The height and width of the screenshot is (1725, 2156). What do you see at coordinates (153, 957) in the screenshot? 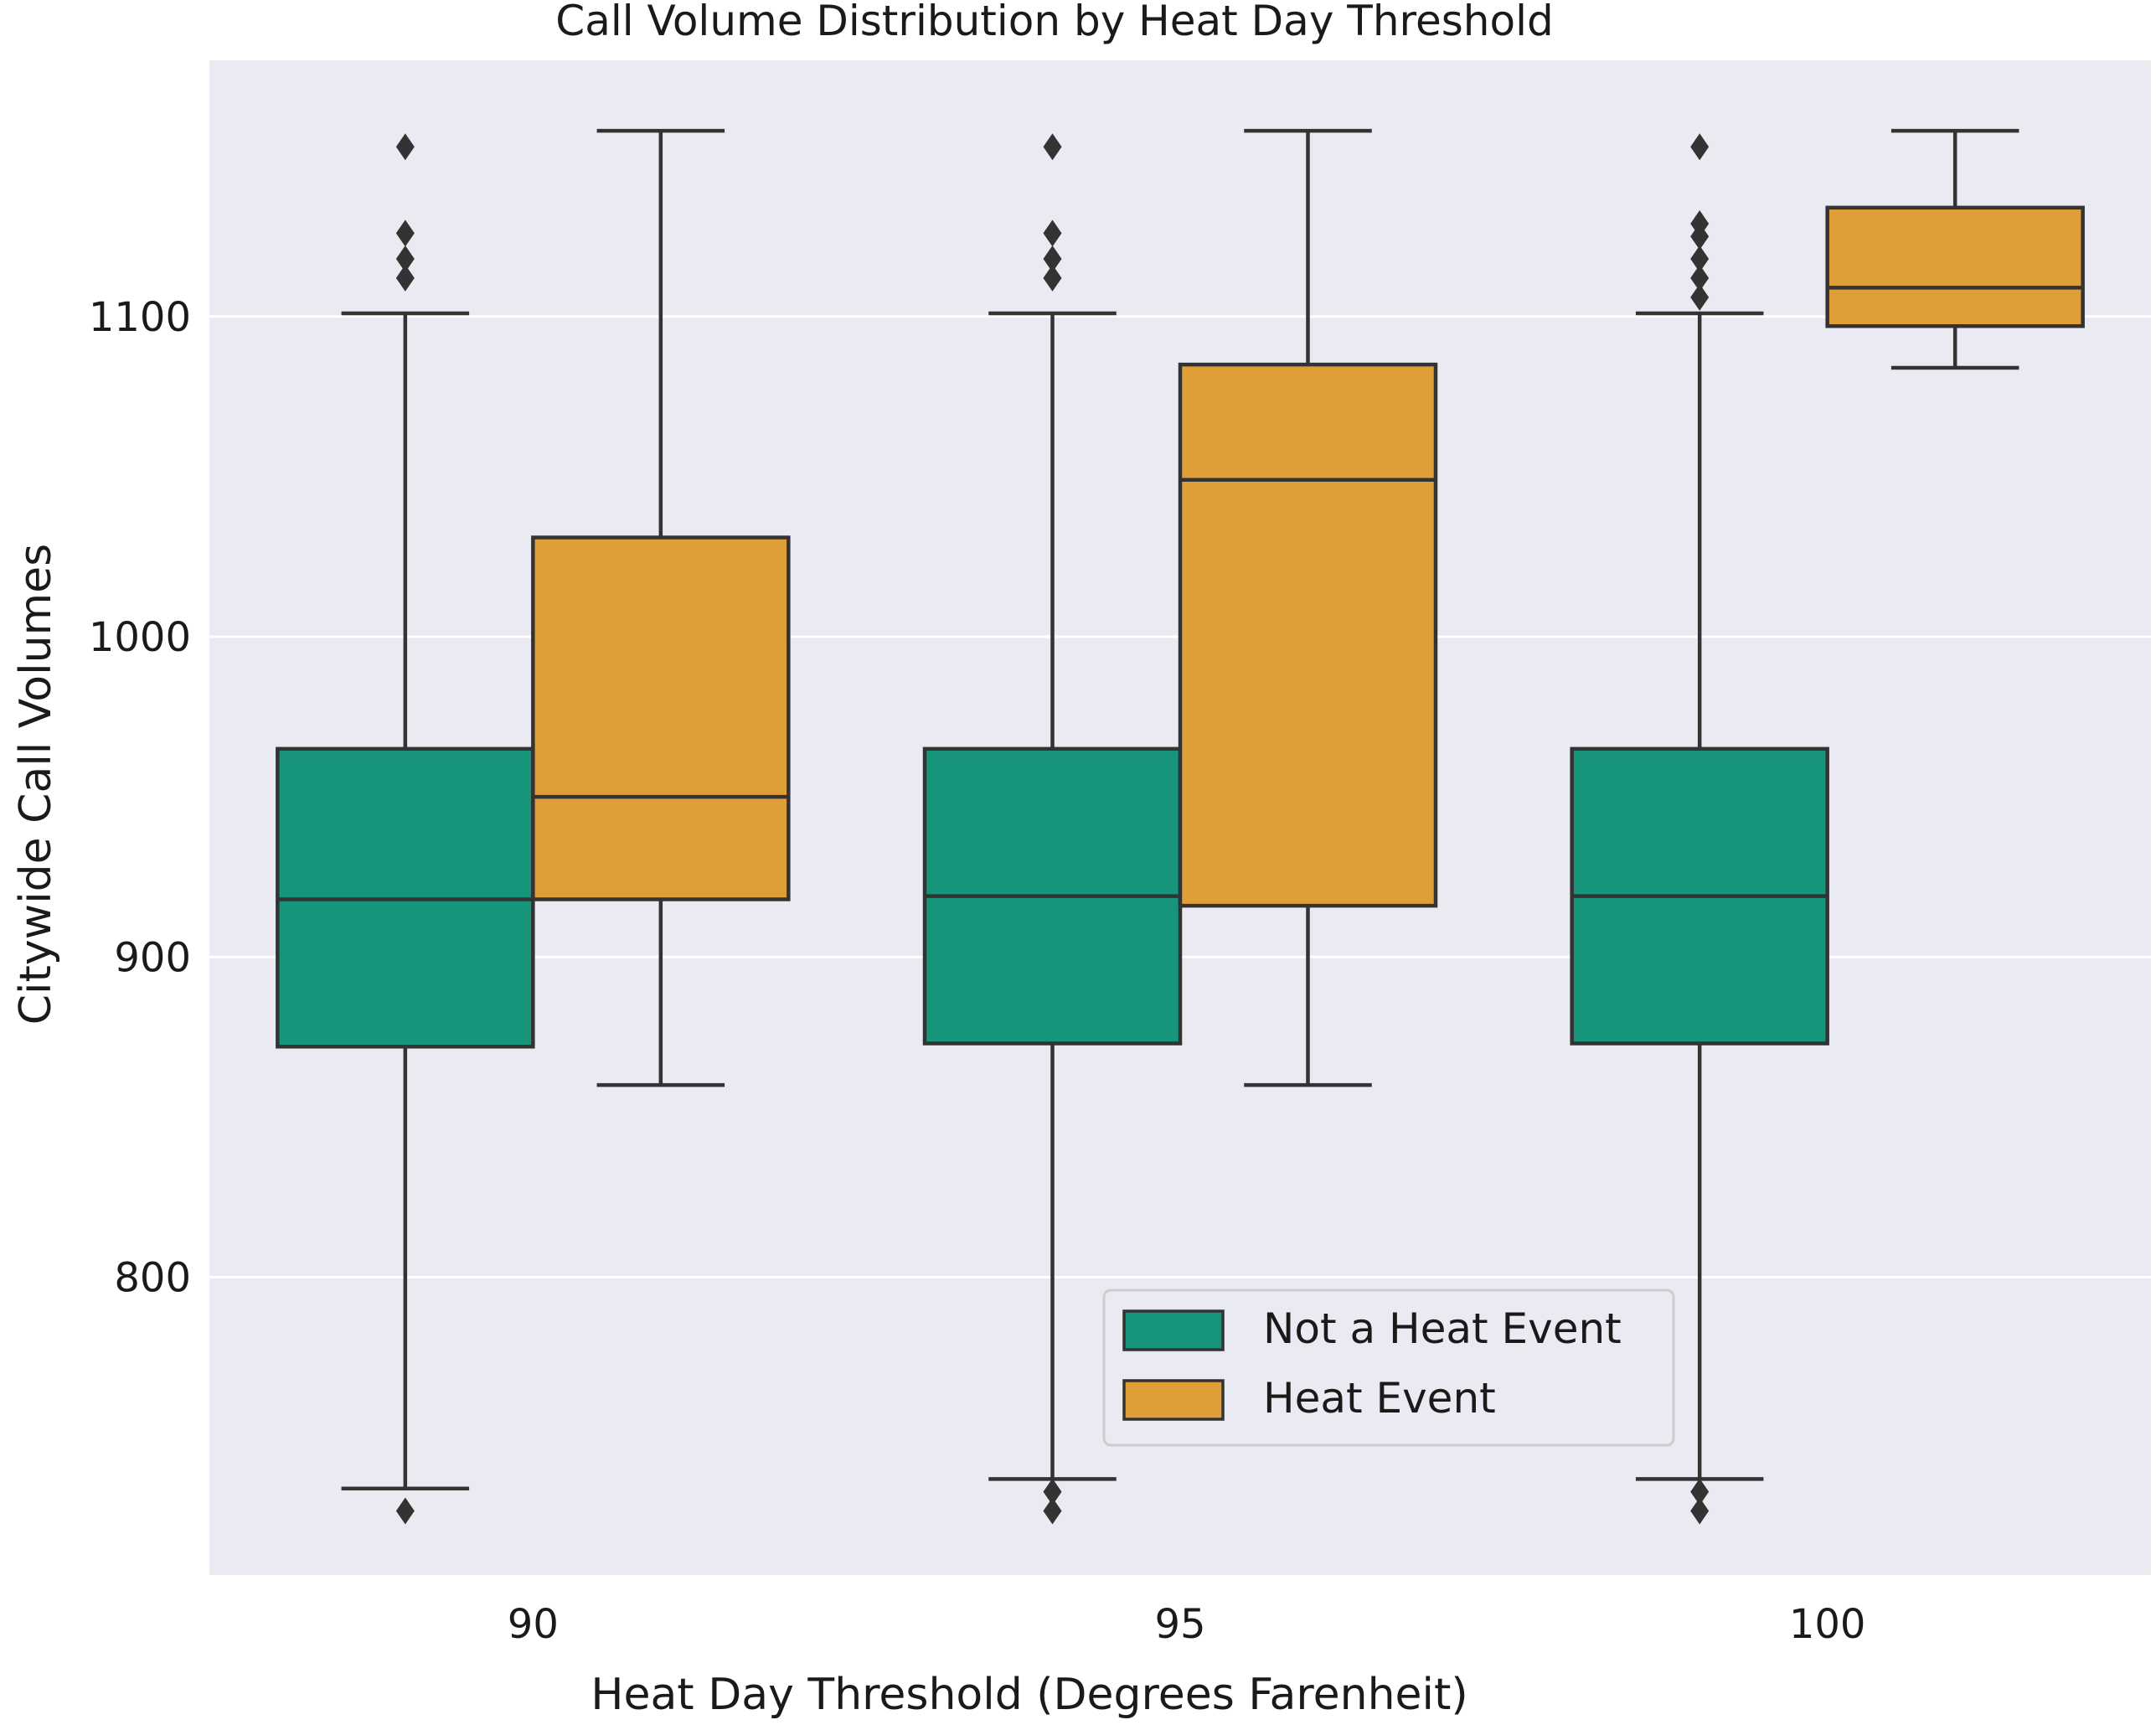
I see `y-tick-label: 900` at bounding box center [153, 957].